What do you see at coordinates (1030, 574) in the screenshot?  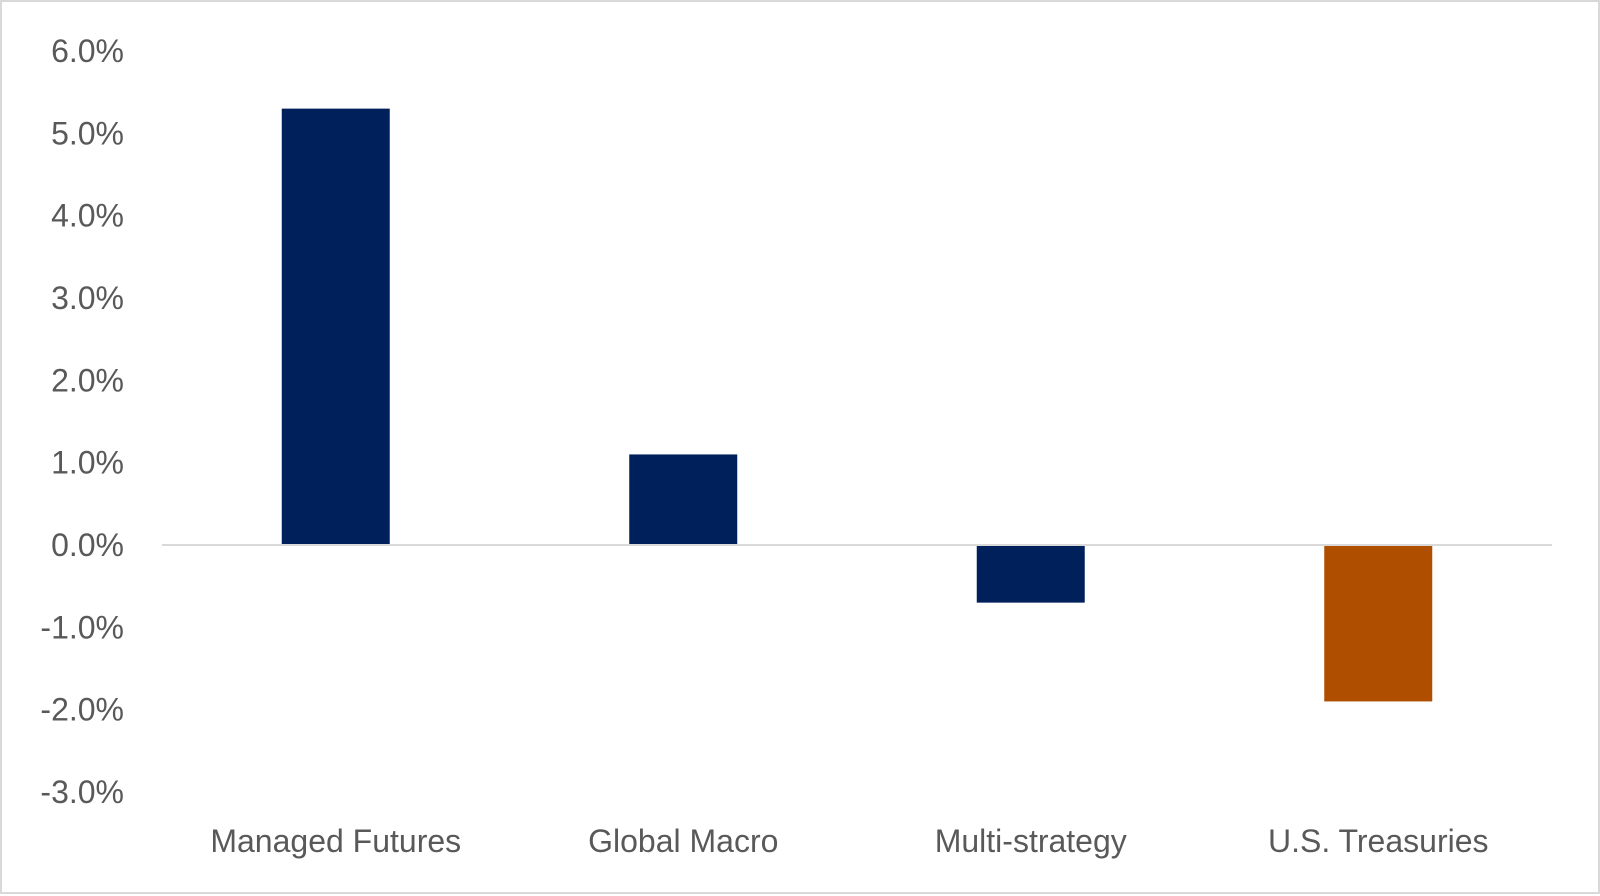 I see `bar-multi-strategy` at bounding box center [1030, 574].